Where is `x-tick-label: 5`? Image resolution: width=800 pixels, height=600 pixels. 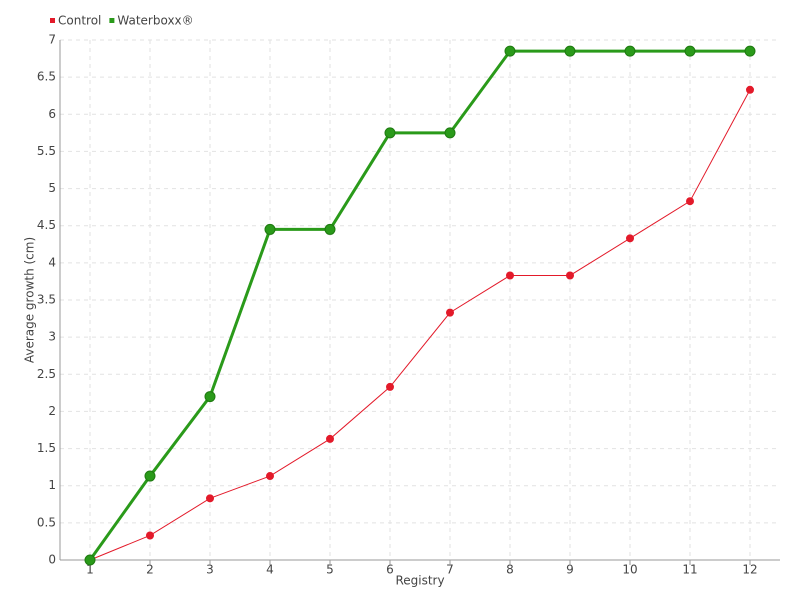
x-tick-label: 5 is located at coordinates (330, 570).